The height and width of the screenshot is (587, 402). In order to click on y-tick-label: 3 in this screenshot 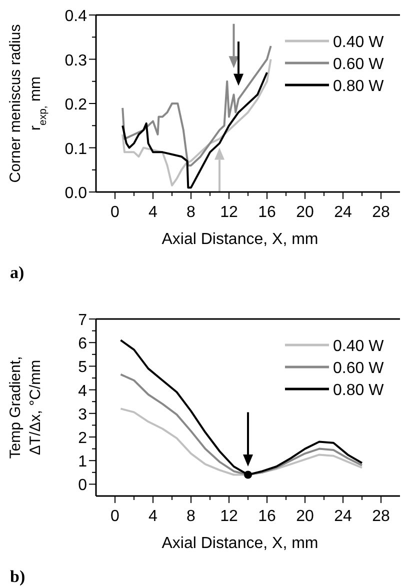, I will do `click(83, 415)`.